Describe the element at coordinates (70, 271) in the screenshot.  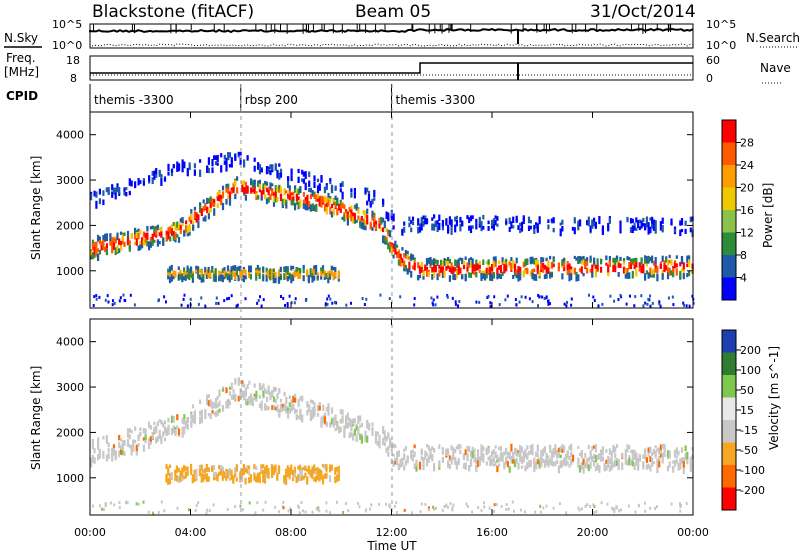
I see `y-tick-label: 1000` at that location.